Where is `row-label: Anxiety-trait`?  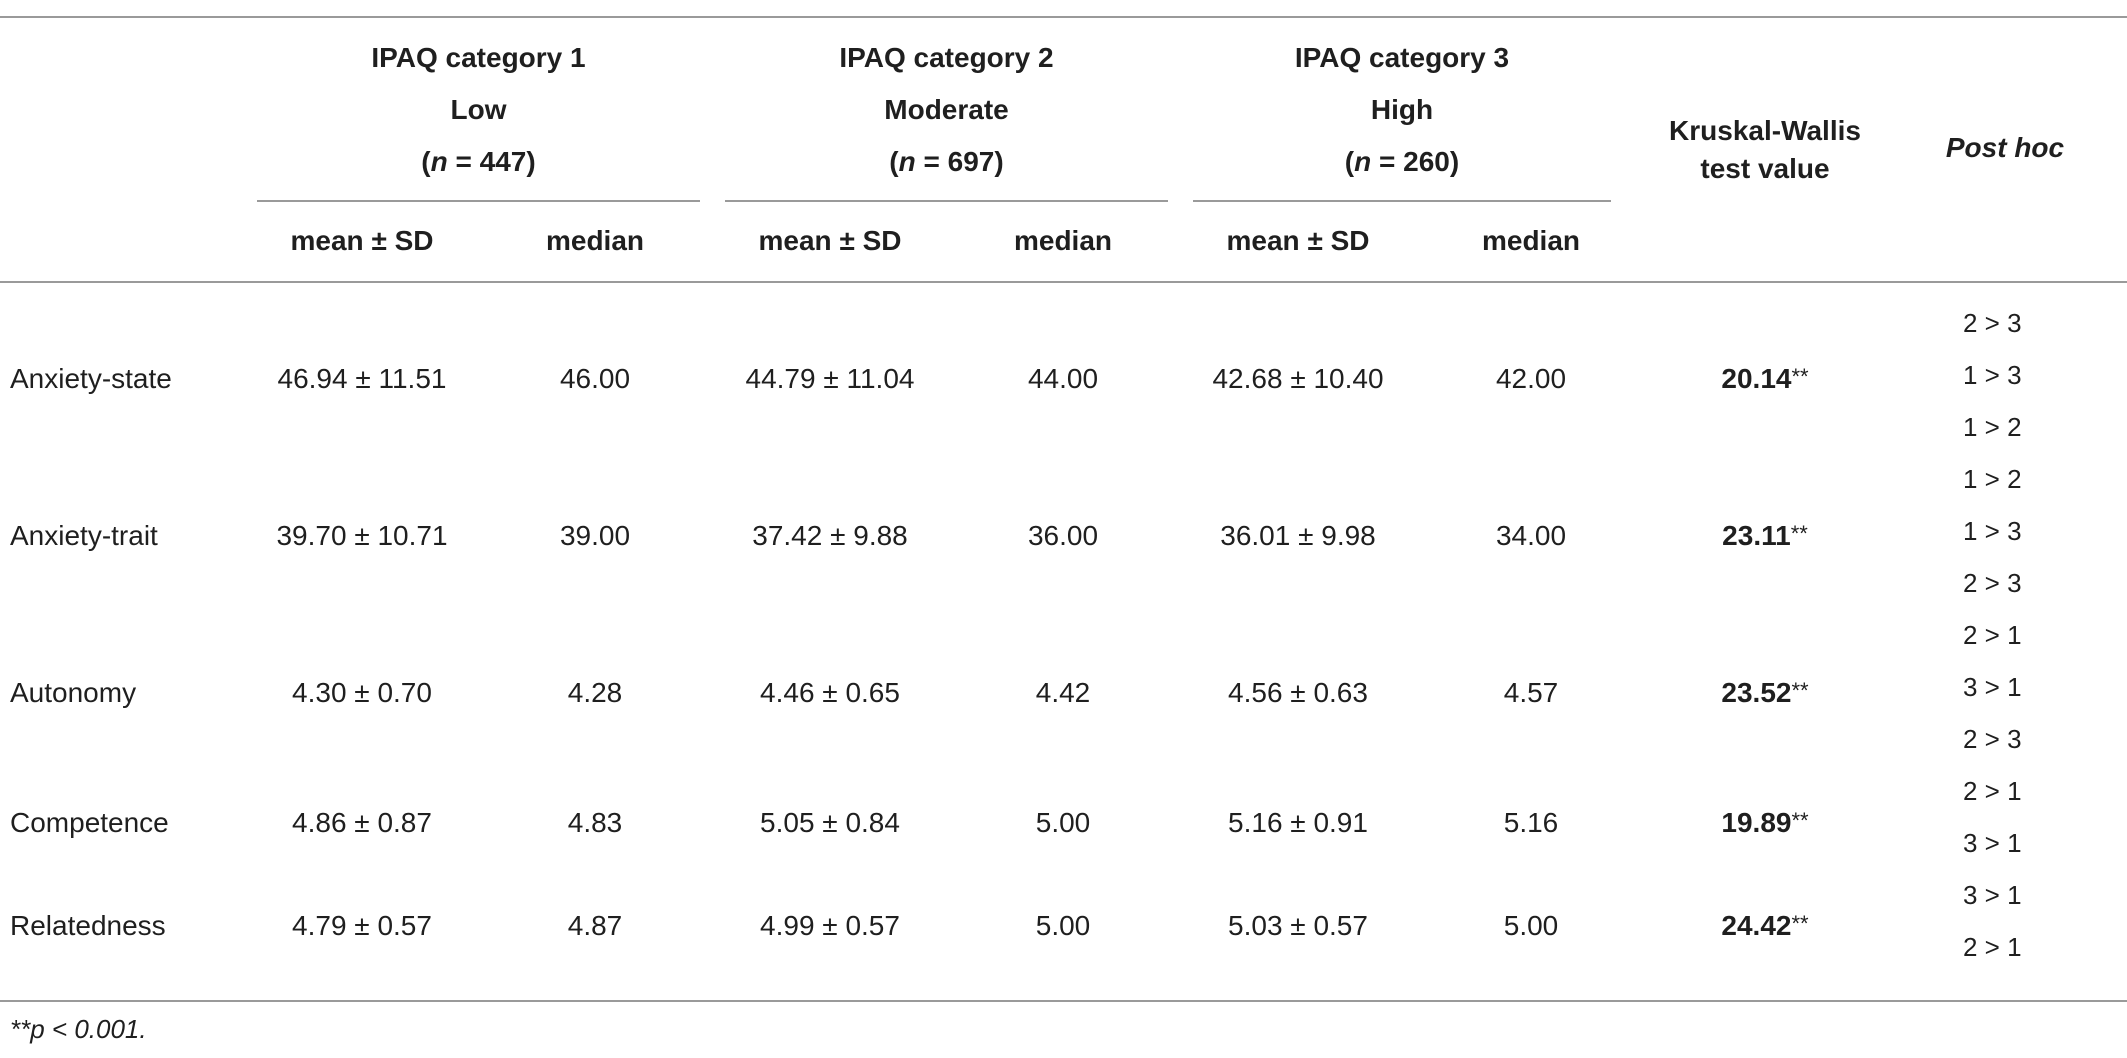 row-label: Anxiety-trait is located at coordinates (84, 535).